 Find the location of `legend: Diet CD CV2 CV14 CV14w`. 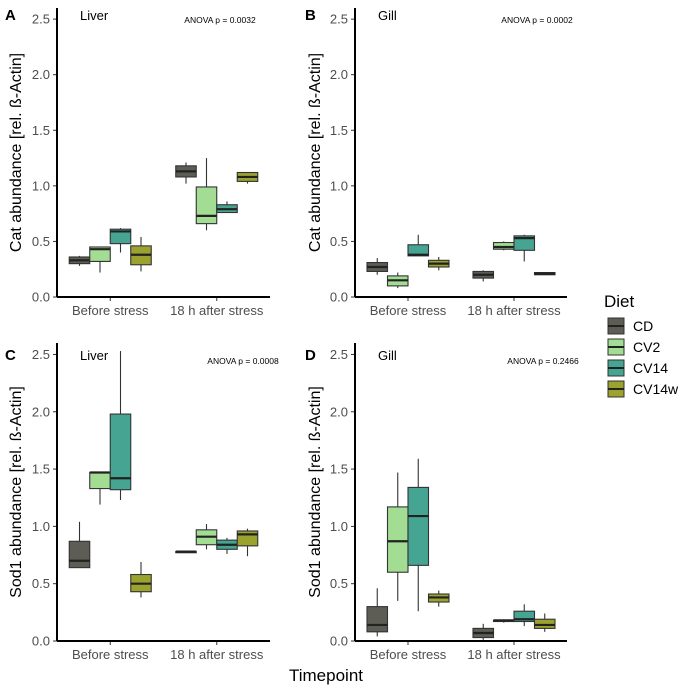

legend: Diet CD CV2 CV14 CV14w is located at coordinates (641, 345).